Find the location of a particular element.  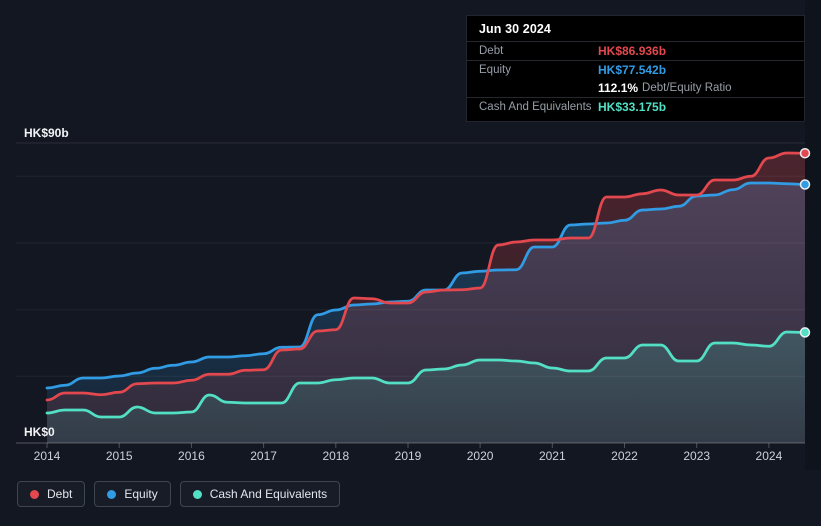

tooltip-debt-label: Debt is located at coordinates (491, 51).